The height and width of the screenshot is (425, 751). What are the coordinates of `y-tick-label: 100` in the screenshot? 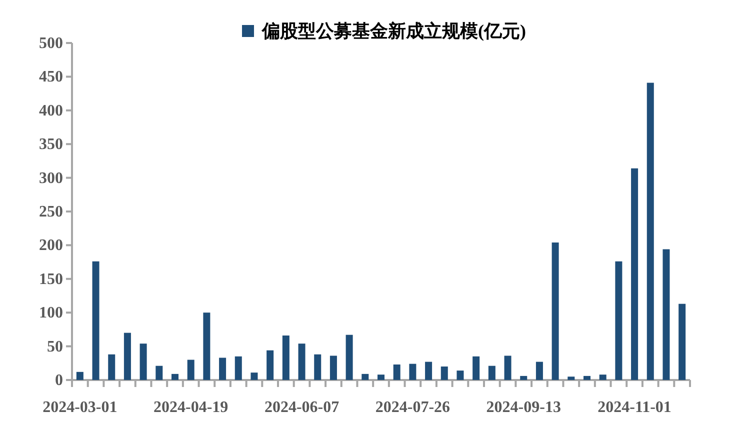 It's located at (51, 313).